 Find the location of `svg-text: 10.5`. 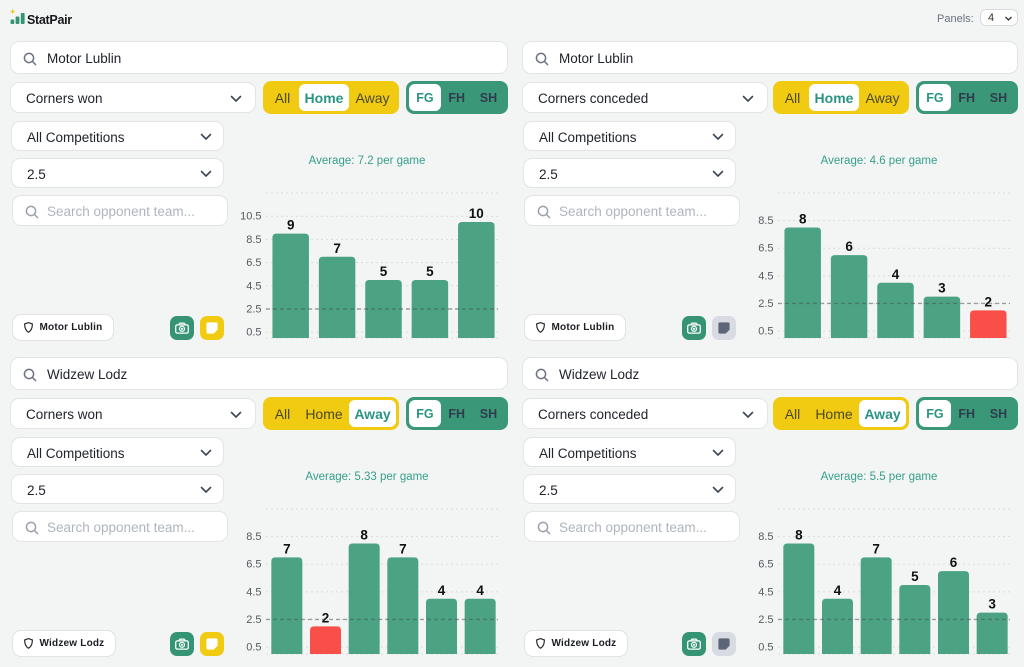

svg-text: 10.5 is located at coordinates (250, 217).